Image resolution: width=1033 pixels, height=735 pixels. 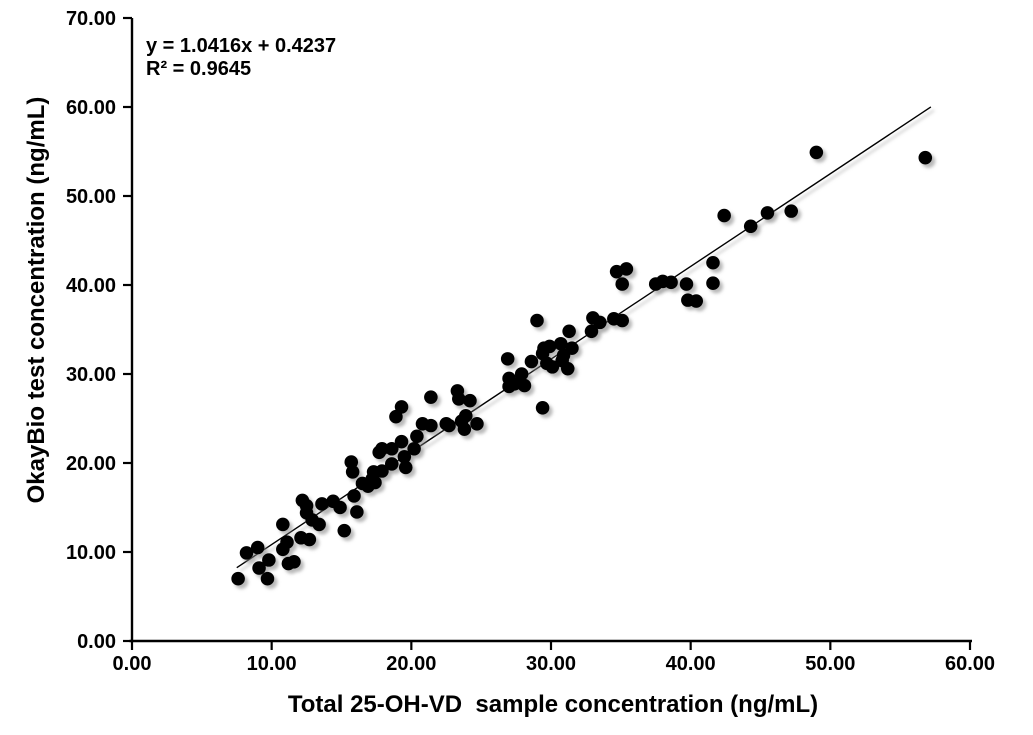 I want to click on y-tick-label: 0.00, so click(x=96, y=642).